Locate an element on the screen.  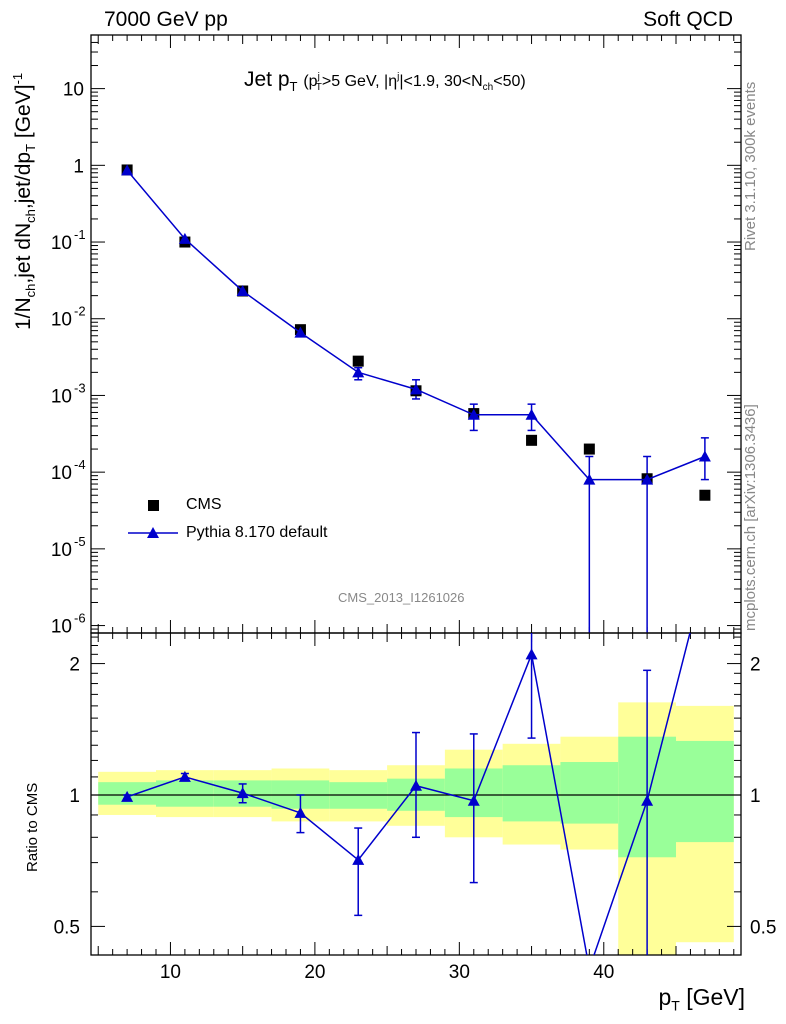
x-tick-label-0: 10 is located at coordinates (170, 972).